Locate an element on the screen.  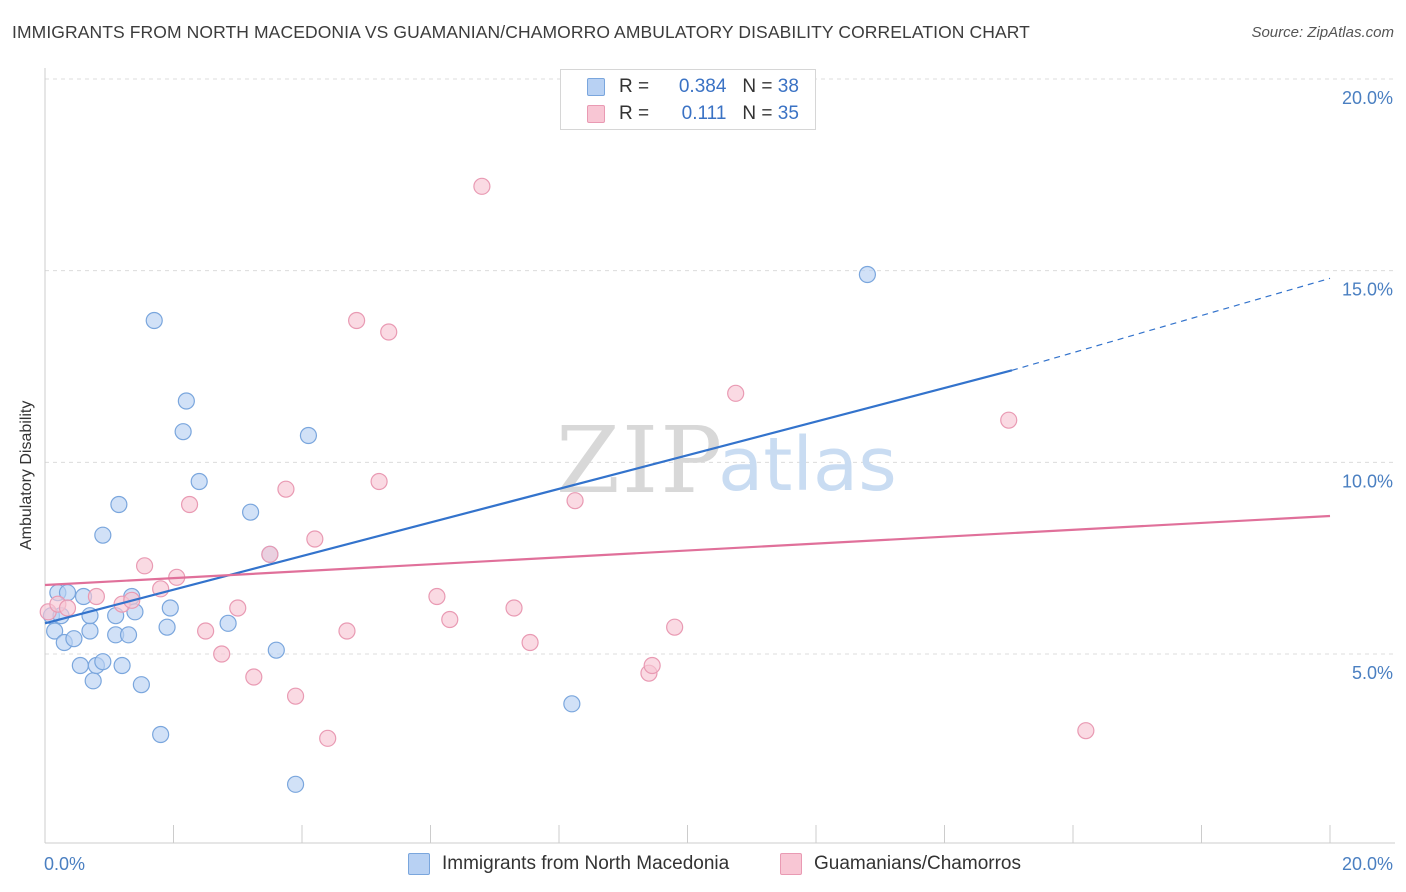
legend-n-value: 35 is located at coordinates (788, 113).